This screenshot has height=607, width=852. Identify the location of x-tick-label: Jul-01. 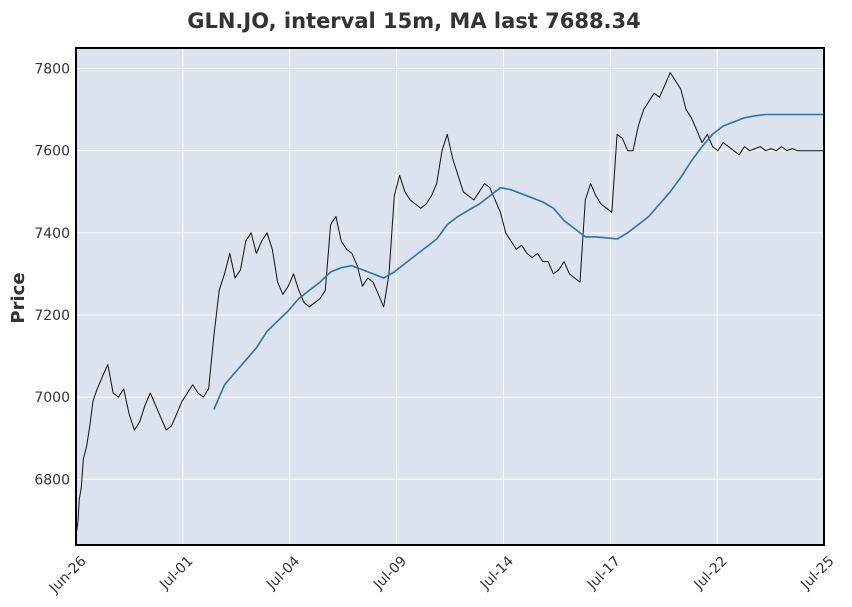
(176, 573).